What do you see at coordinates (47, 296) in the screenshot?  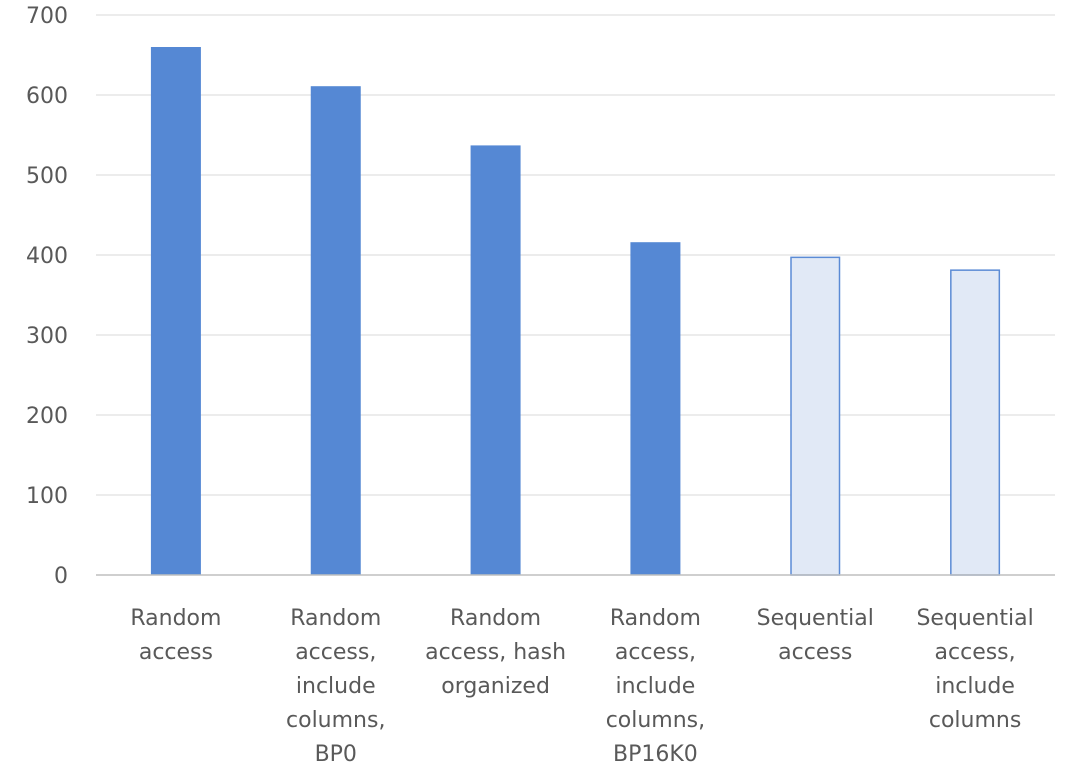 I see `y-axis-ticks: 0 100 200 300 400 500 600 700` at bounding box center [47, 296].